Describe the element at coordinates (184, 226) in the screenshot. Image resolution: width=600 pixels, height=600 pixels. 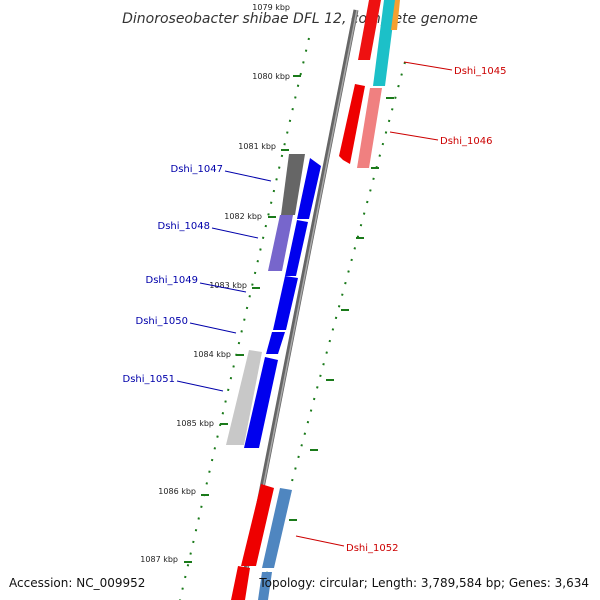
I see `gene-label: Dshi_1048` at that location.